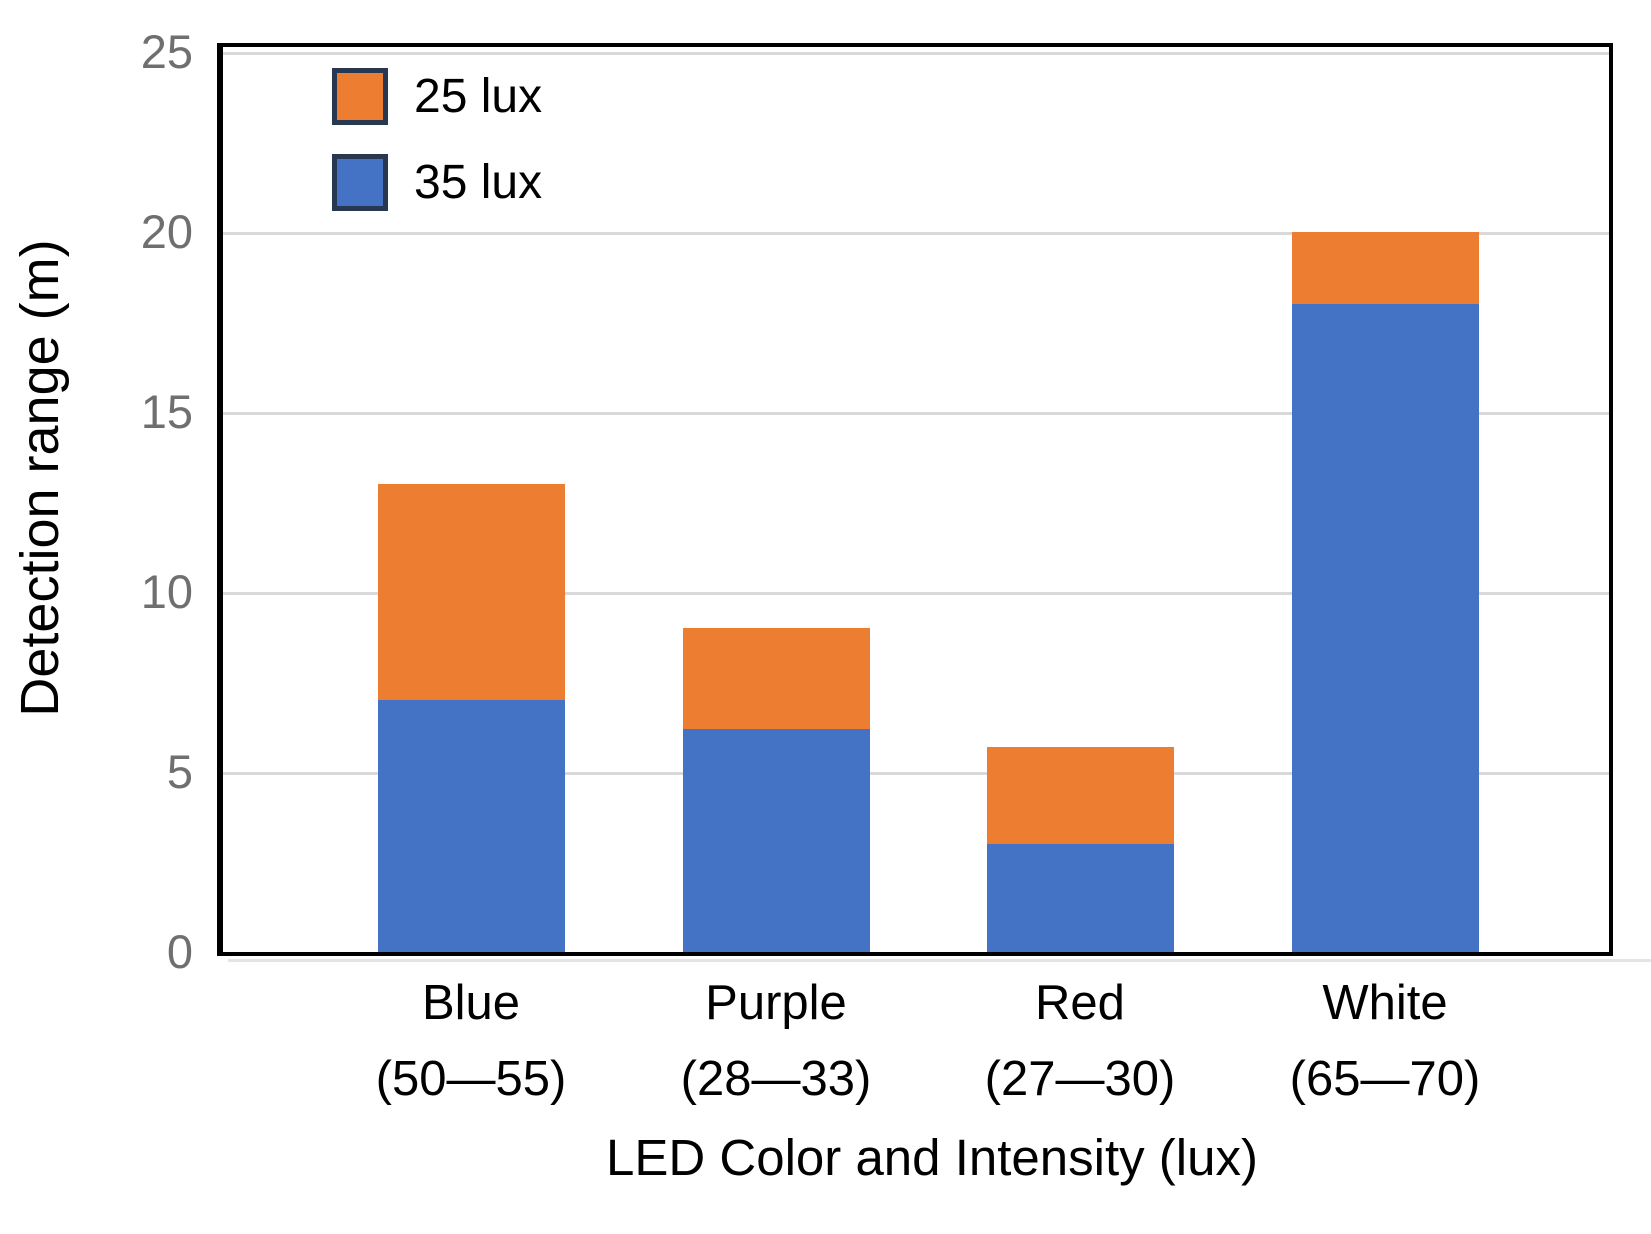 The height and width of the screenshot is (1234, 1651). What do you see at coordinates (471, 1042) in the screenshot?
I see `x-category-label-blue: Blue (50—55)` at bounding box center [471, 1042].